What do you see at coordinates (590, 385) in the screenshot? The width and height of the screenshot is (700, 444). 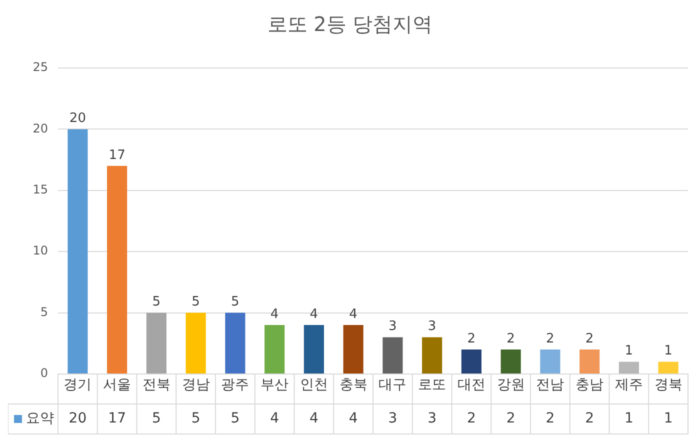 I see `x-tick-label: 충남` at bounding box center [590, 385].